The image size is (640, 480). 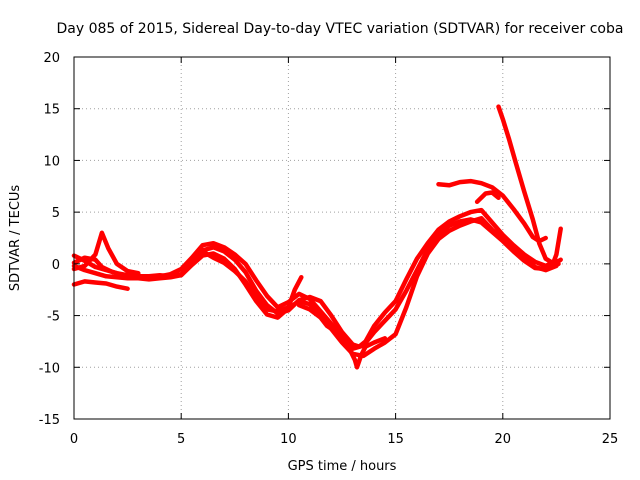 I want to click on y-tick-label: 0, so click(x=56, y=265).